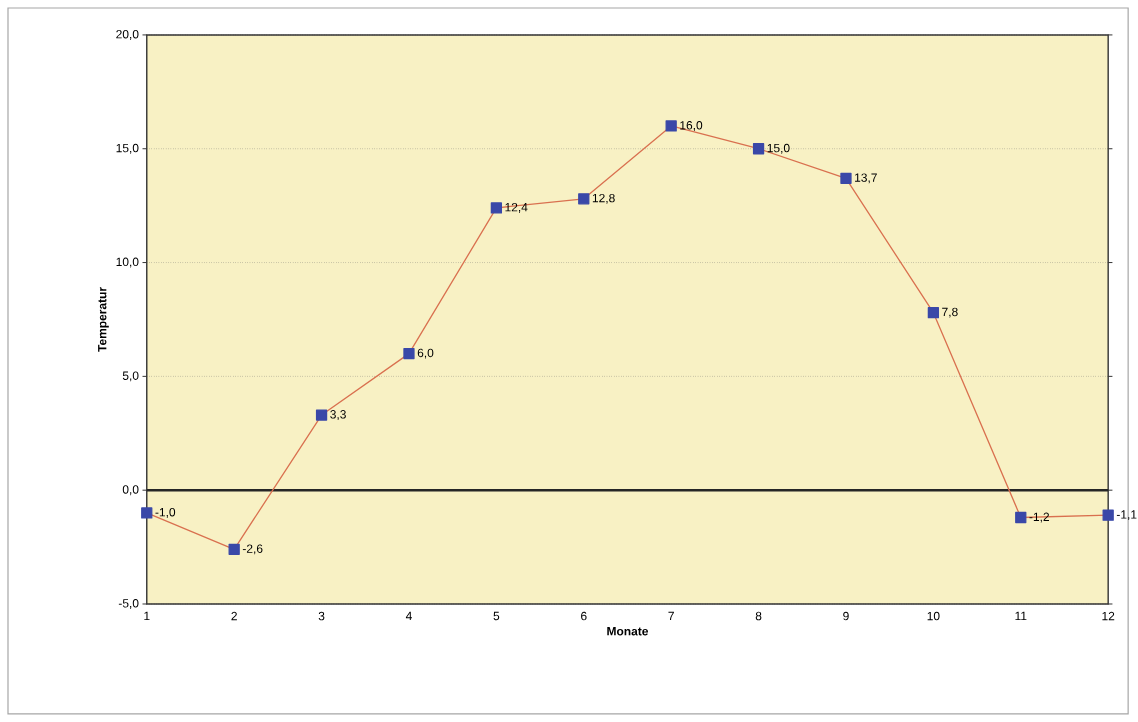  Describe the element at coordinates (338, 415) in the screenshot. I see `data-label: 3,3` at that location.